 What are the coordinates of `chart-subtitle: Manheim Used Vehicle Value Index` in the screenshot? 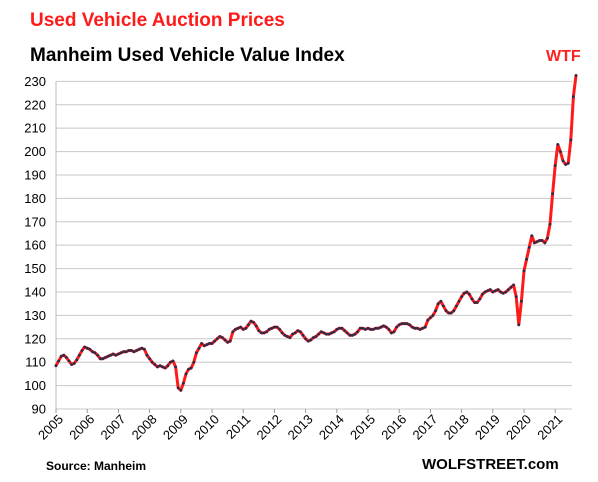 It's located at (187, 55).